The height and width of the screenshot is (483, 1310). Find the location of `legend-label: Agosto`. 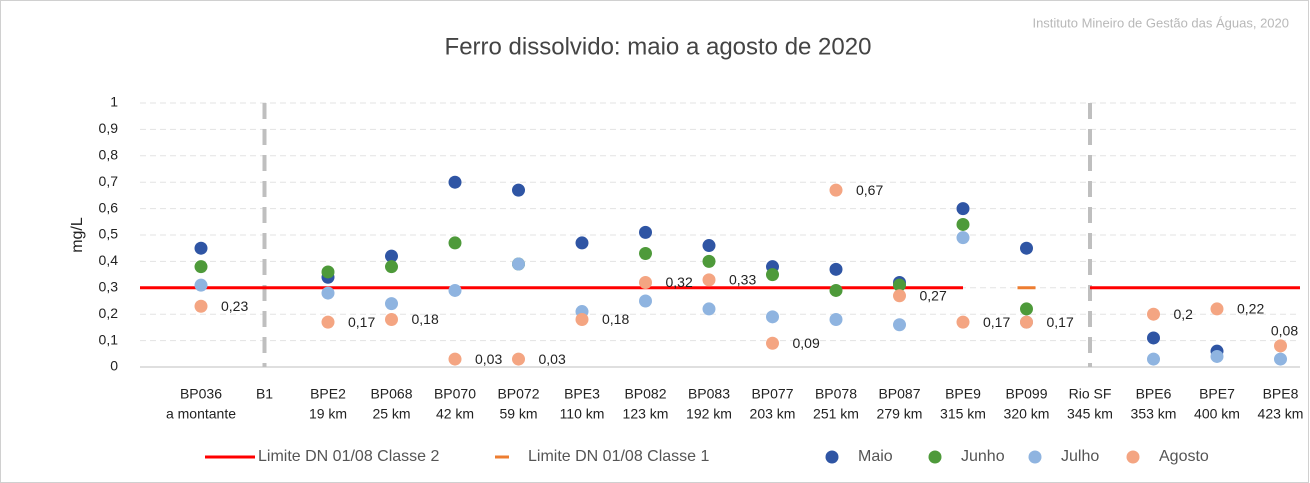

legend-label: Agosto is located at coordinates (1184, 456).